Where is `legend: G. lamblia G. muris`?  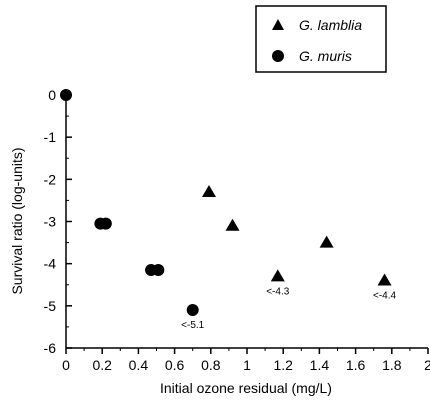
legend: G. lamblia G. muris is located at coordinates (321, 39).